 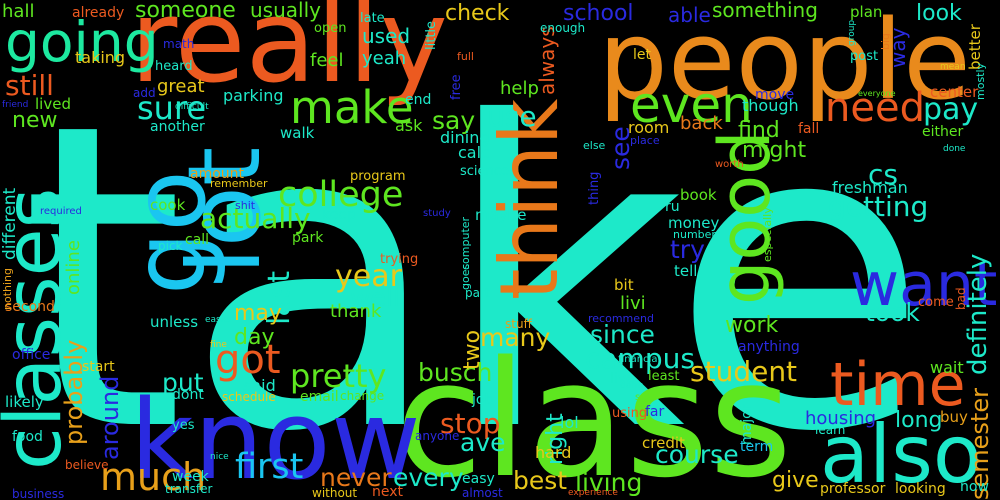 What do you see at coordinates (540, 480) in the screenshot?
I see `word-best: best` at bounding box center [540, 480].